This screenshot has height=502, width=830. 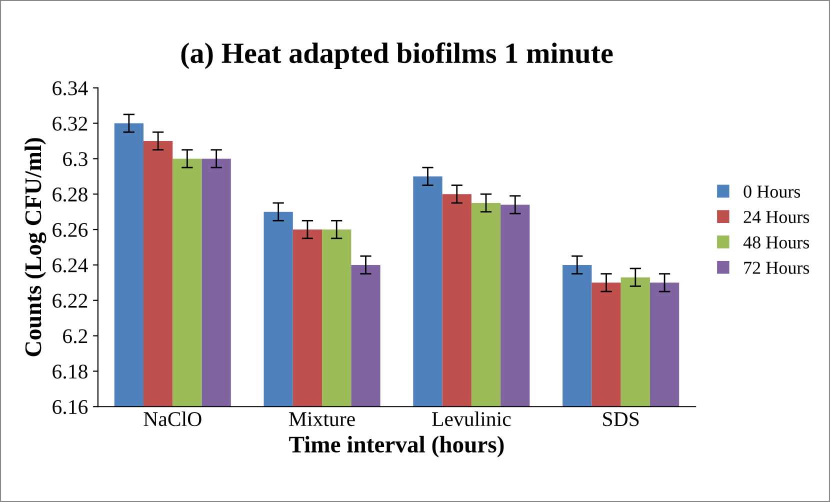 I want to click on x-tick-label: Mixture, so click(x=322, y=419).